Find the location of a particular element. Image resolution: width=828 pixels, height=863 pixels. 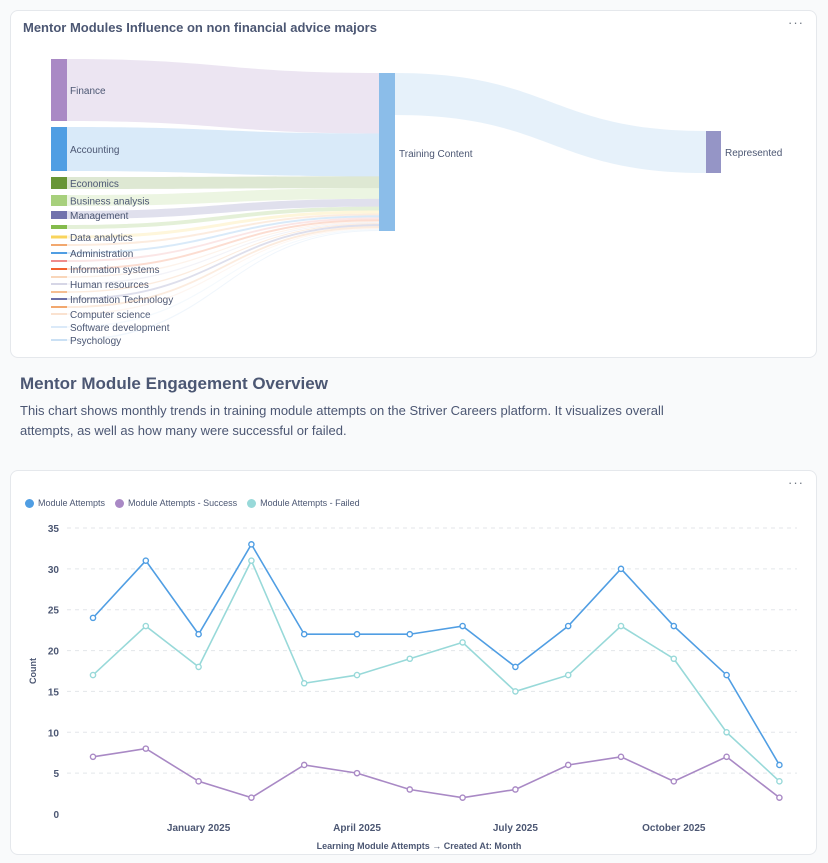

legend-item: Module Attempts - Failed is located at coordinates (303, 503).